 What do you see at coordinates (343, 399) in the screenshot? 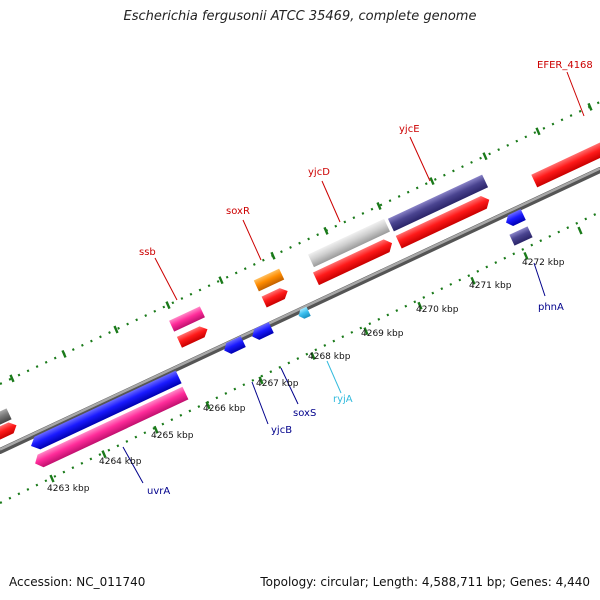
I see `gene-label-ryjA: ryjA` at bounding box center [343, 399].